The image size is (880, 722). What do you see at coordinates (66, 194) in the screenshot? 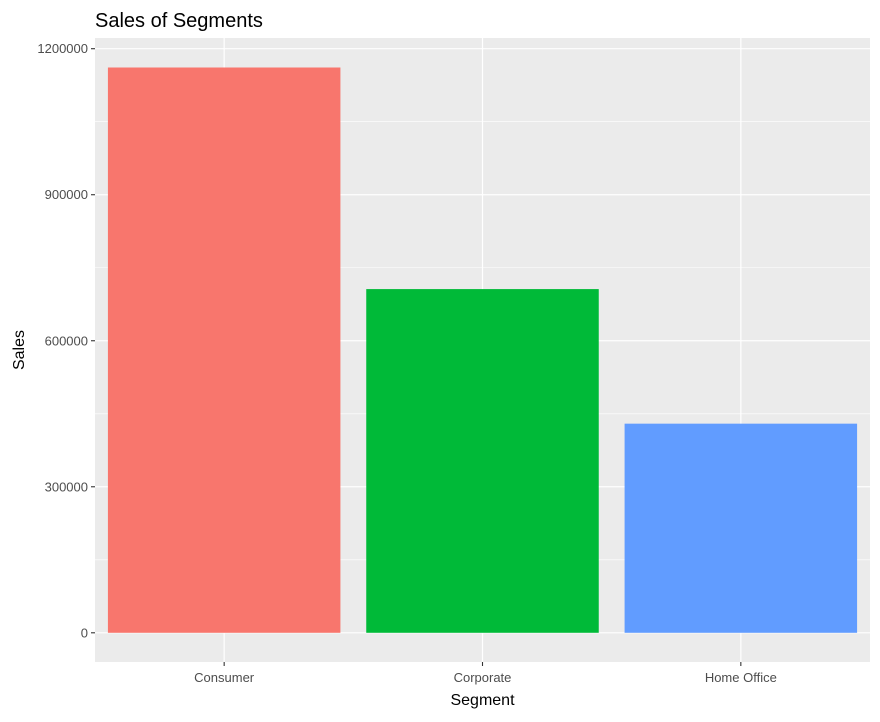
I see `y-tick-label: 900000` at bounding box center [66, 194].